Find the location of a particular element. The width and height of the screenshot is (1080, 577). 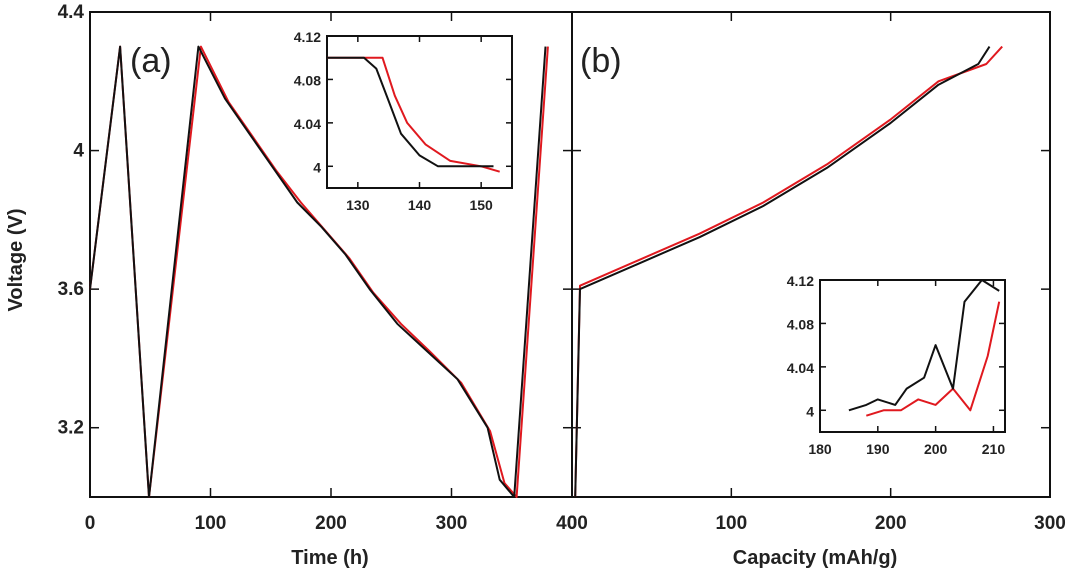

panel-b-x-tick-label-1: 100 is located at coordinates (731, 523).